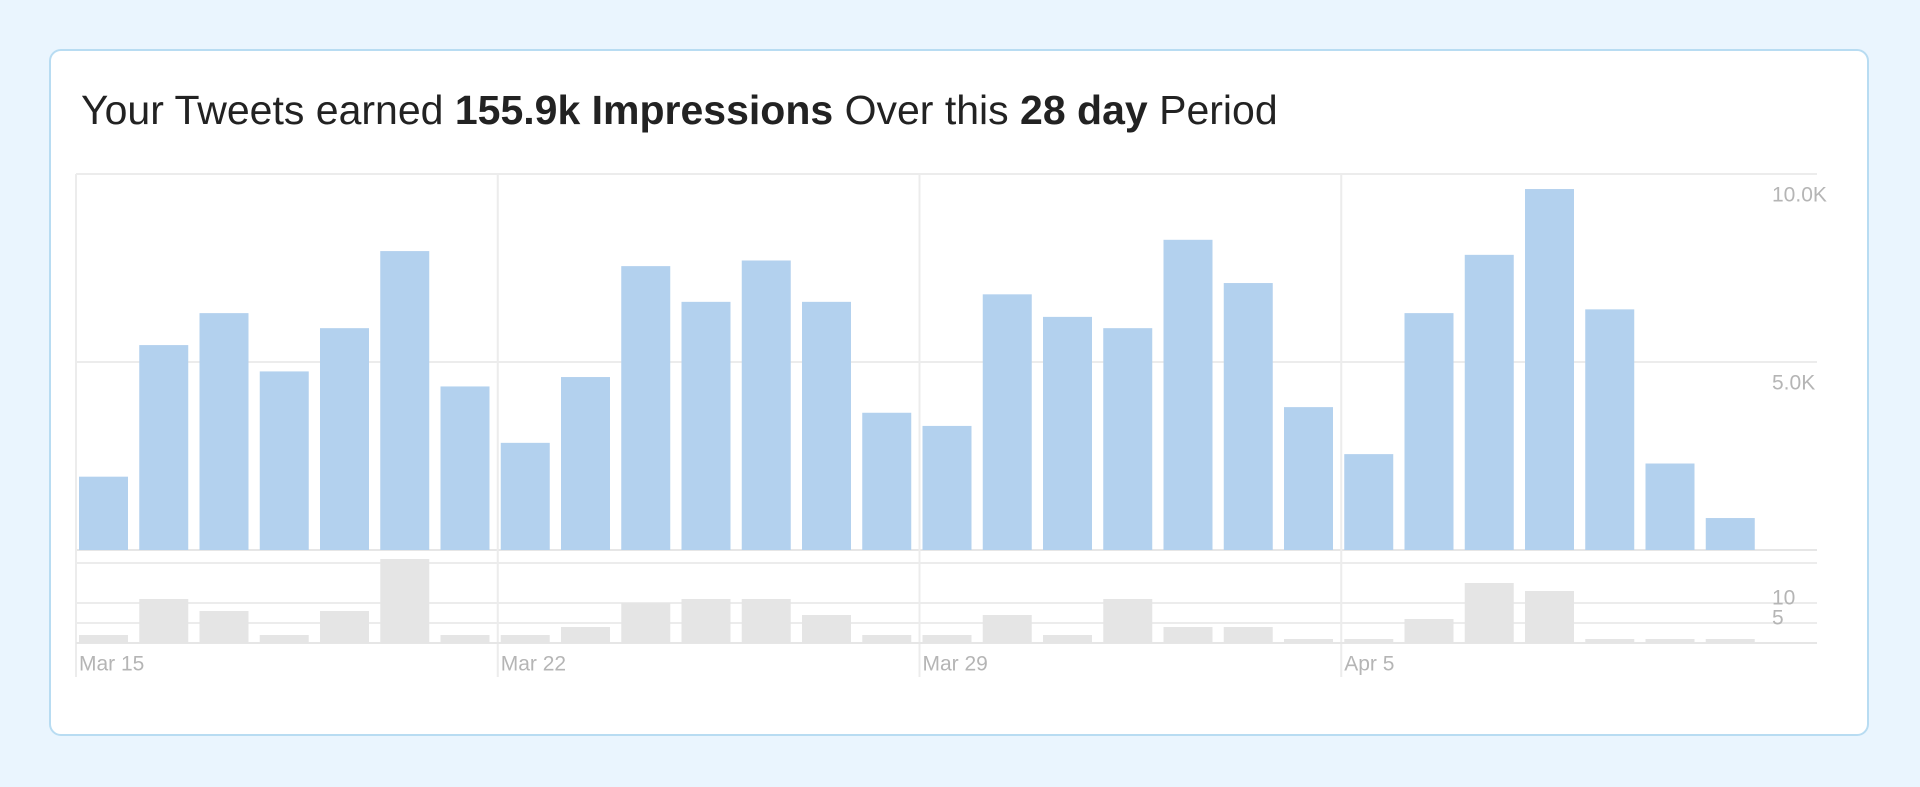 Image resolution: width=1920 pixels, height=787 pixels. Describe the element at coordinates (1218, 110) in the screenshot. I see `title-part: Period` at that location.